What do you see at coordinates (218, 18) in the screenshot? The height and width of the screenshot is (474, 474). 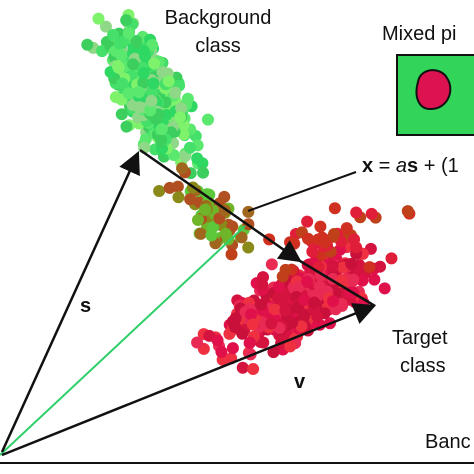 I see `label: Background` at bounding box center [218, 18].